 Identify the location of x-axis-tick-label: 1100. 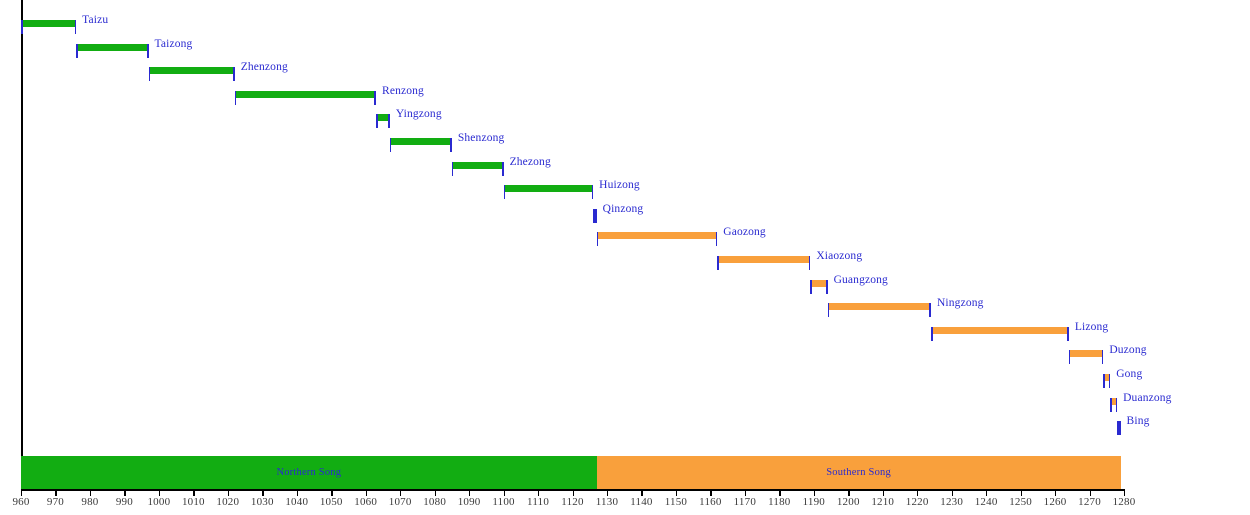
(503, 502).